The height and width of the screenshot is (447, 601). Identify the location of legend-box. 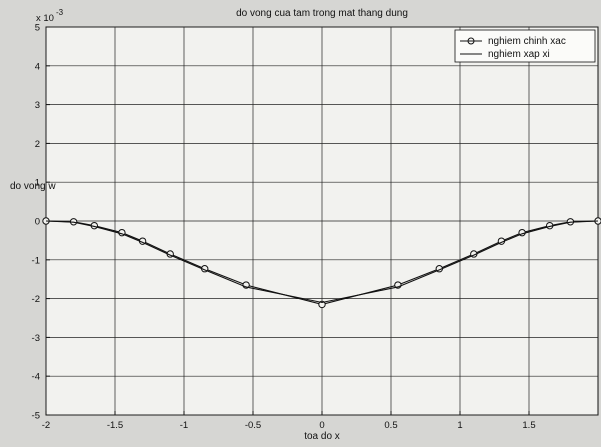
(525, 46).